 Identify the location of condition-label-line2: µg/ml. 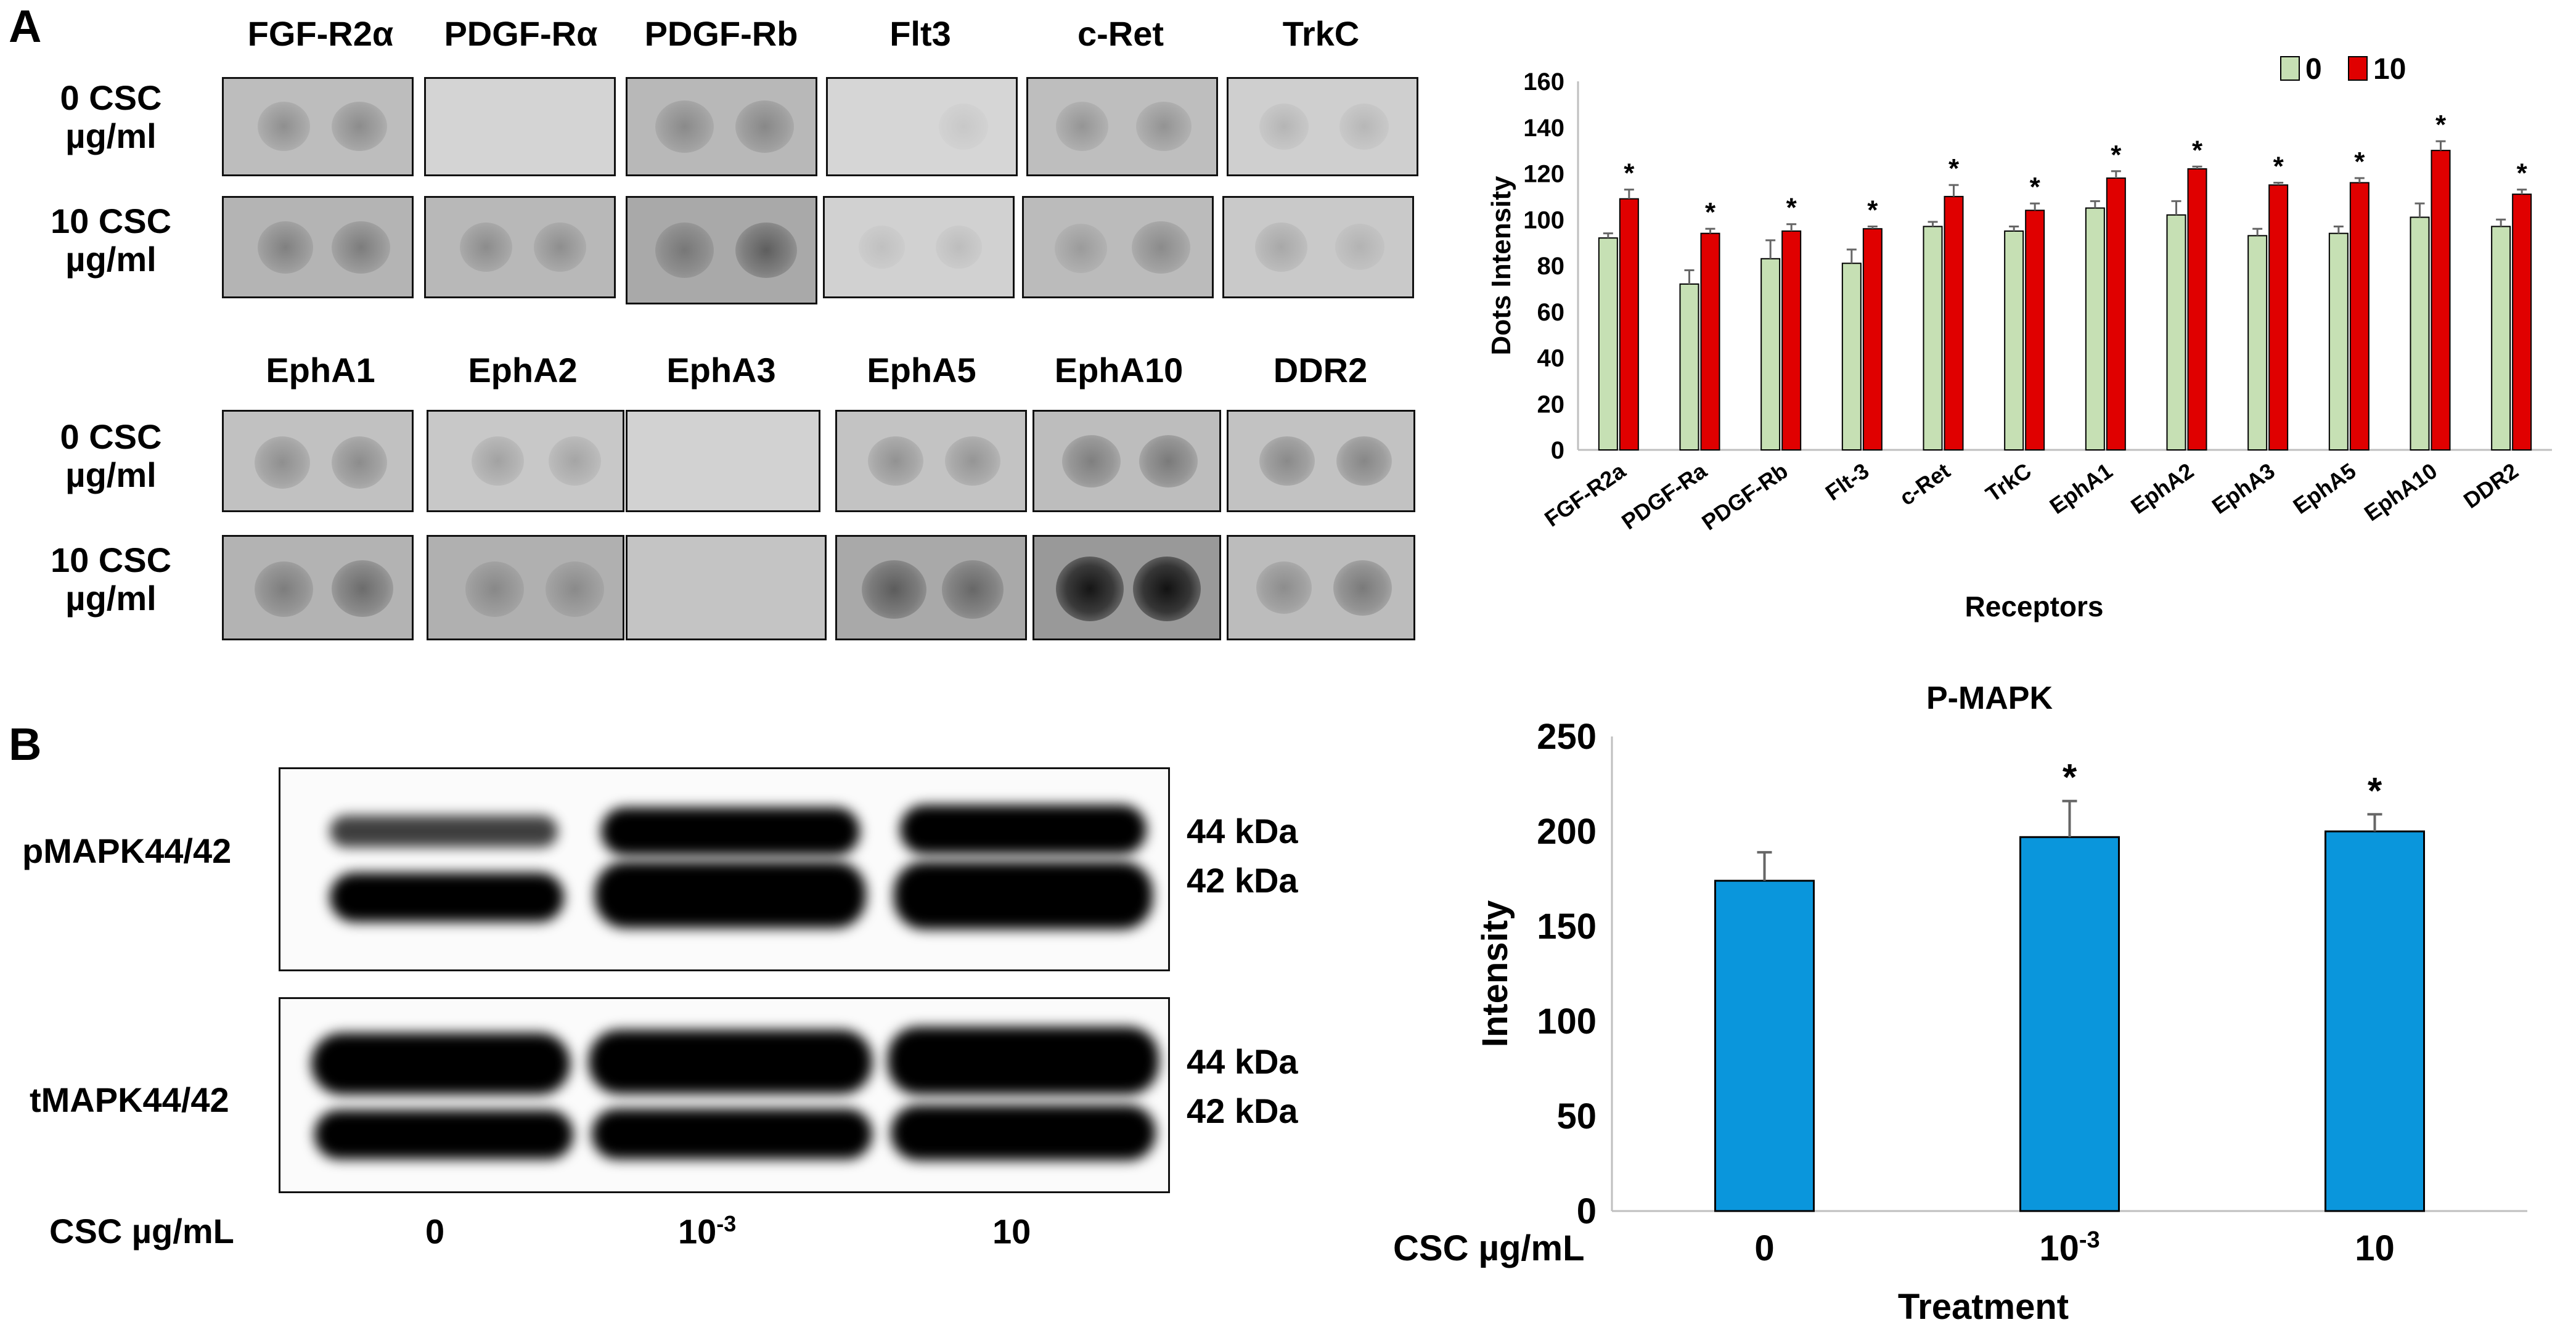
(111, 135).